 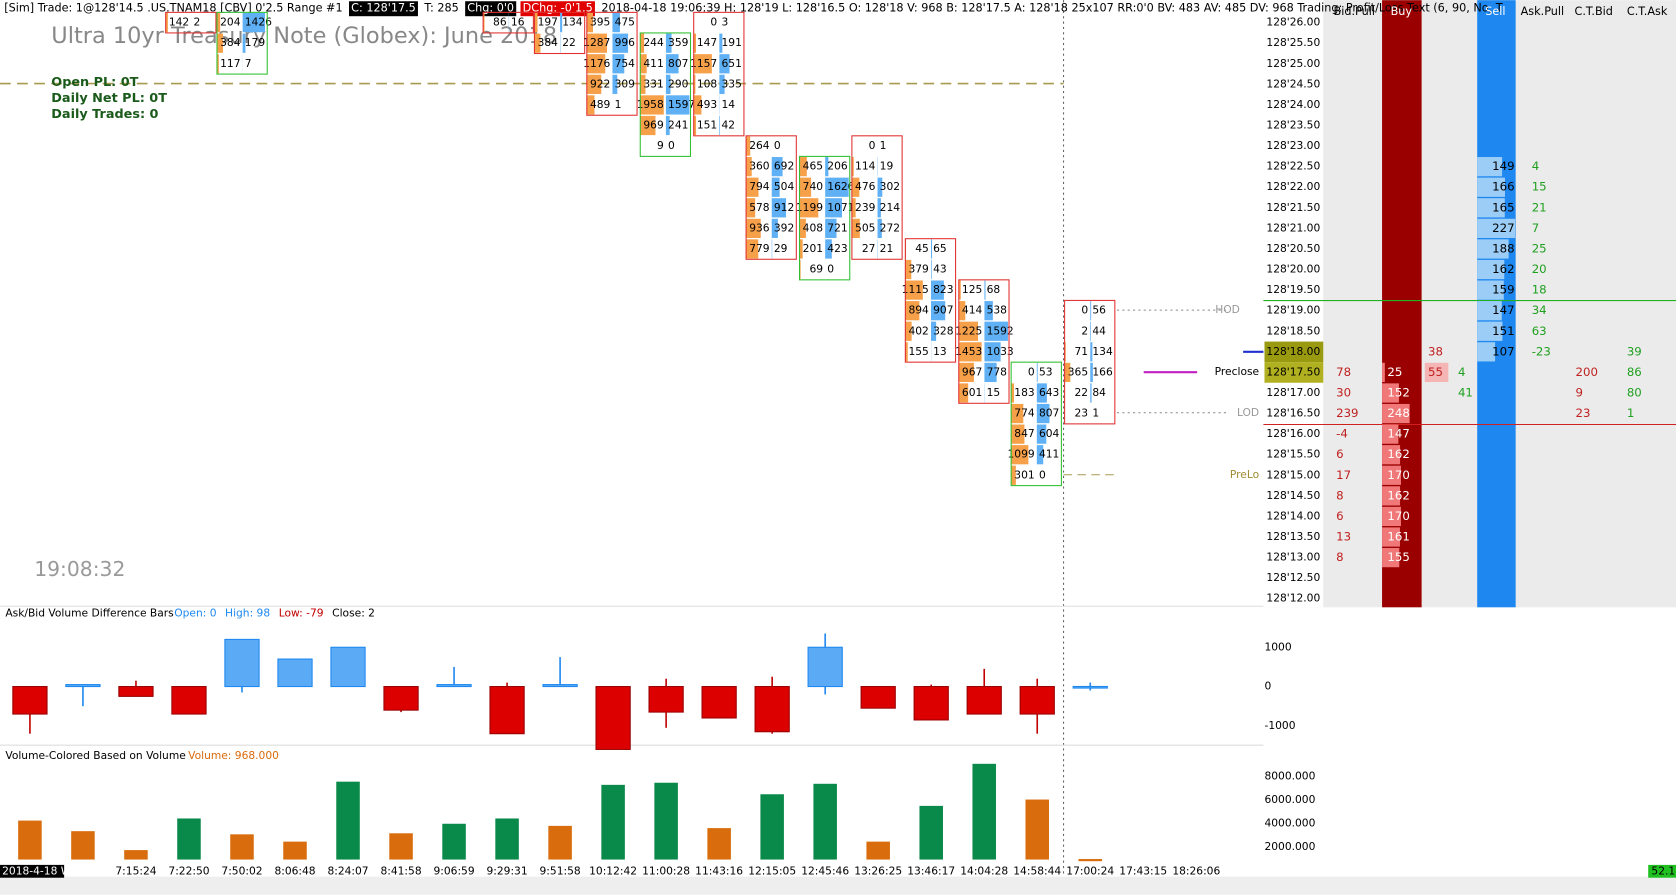 I want to click on ladder-price: 128'13.00, so click(x=1293, y=557).